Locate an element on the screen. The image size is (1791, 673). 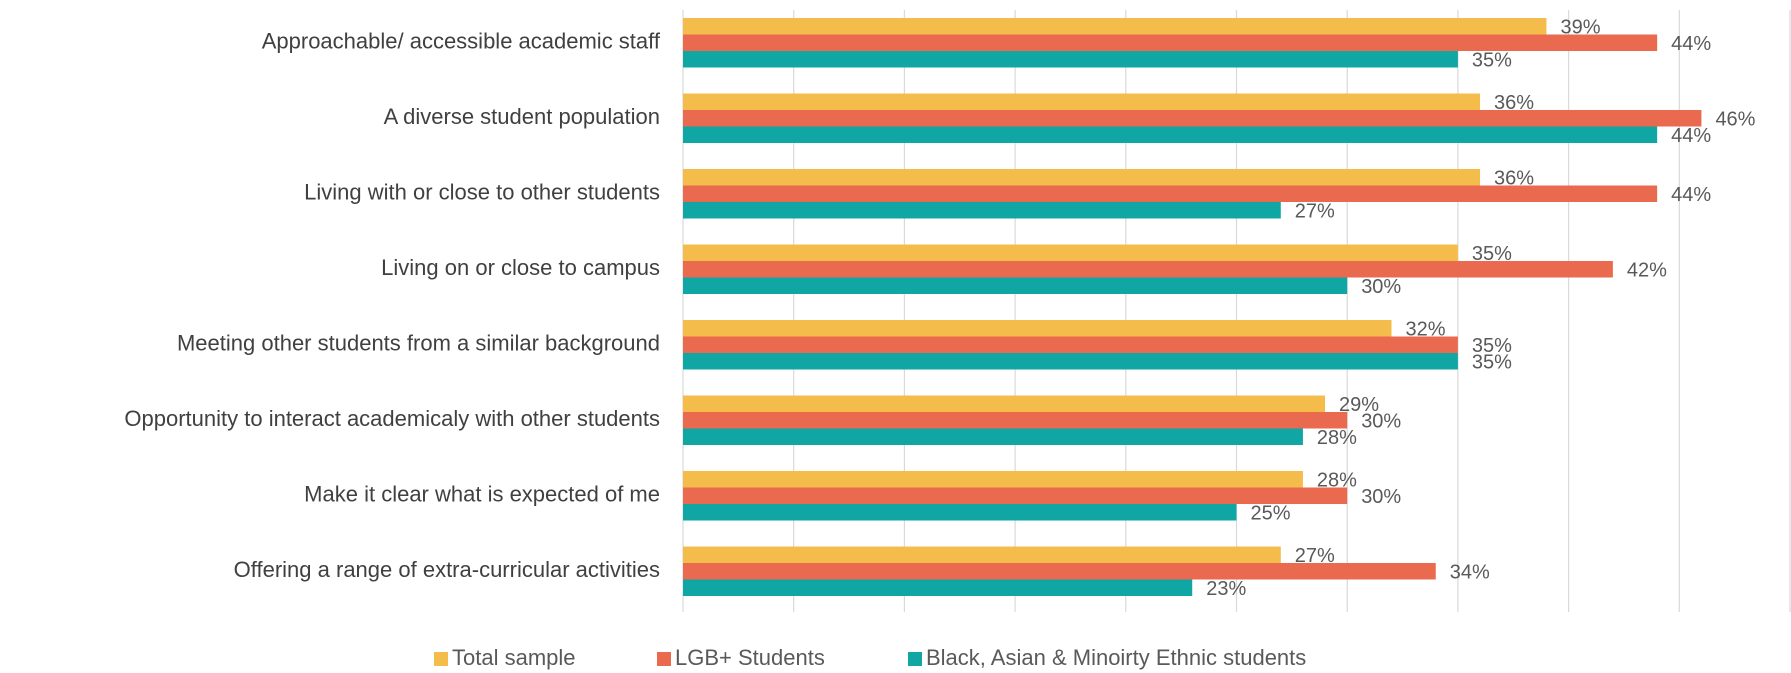
legend-label: LGB+ Students is located at coordinates (750, 657).